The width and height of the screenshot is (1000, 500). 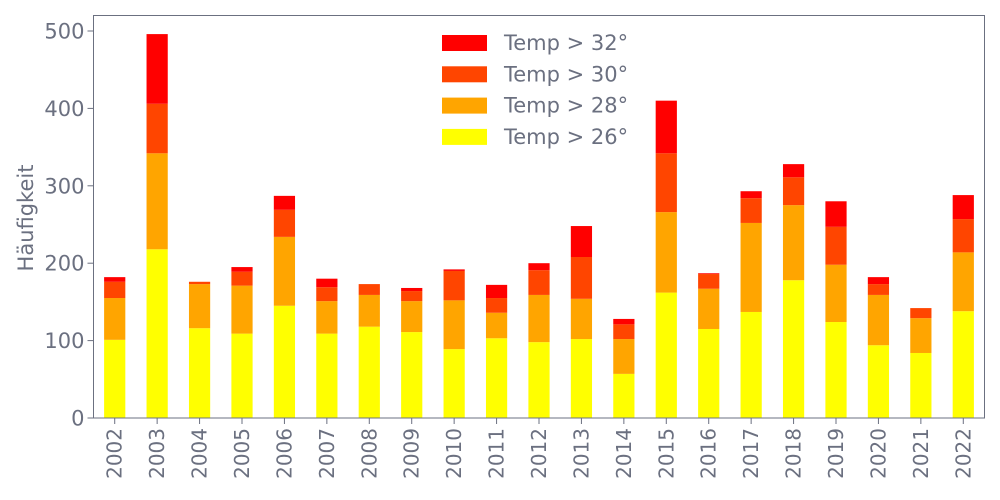 I want to click on x-tick-label: 2011, so click(x=497, y=453).